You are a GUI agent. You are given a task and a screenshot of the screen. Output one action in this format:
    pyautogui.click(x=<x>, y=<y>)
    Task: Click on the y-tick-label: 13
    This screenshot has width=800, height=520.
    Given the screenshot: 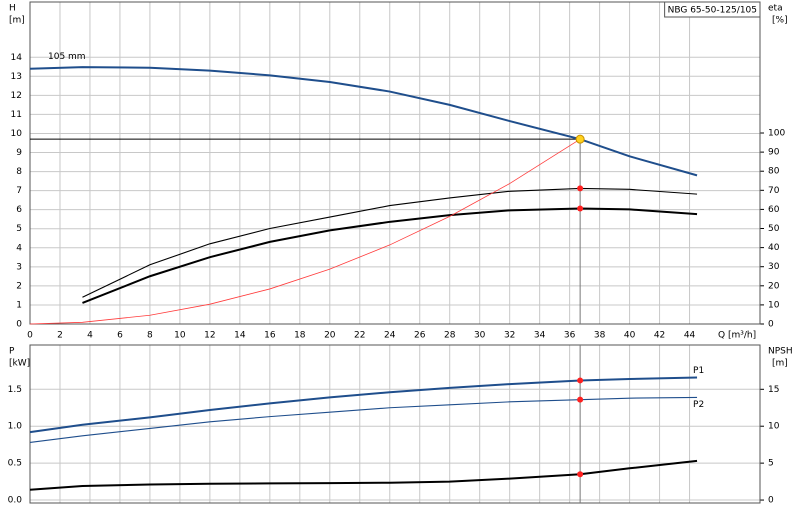 What is the action you would take?
    pyautogui.click(x=16, y=77)
    